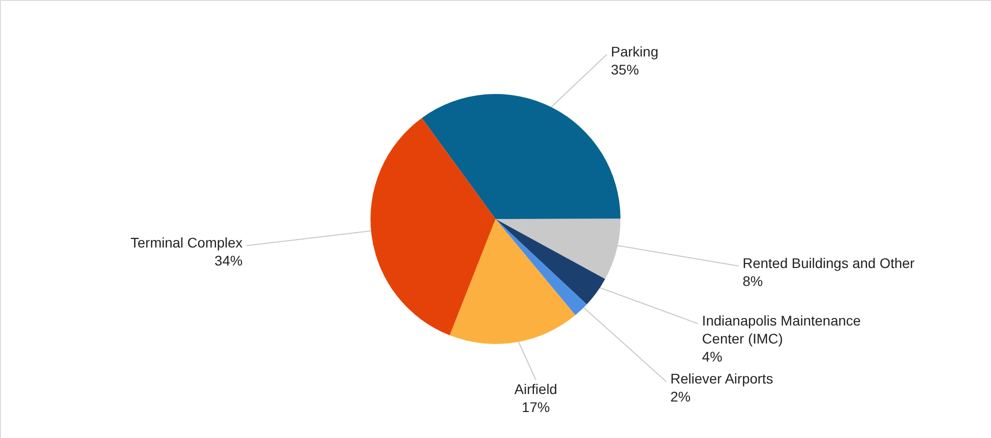 Image resolution: width=991 pixels, height=438 pixels. Describe the element at coordinates (536, 388) in the screenshot. I see `slice-label: Airfield` at that location.